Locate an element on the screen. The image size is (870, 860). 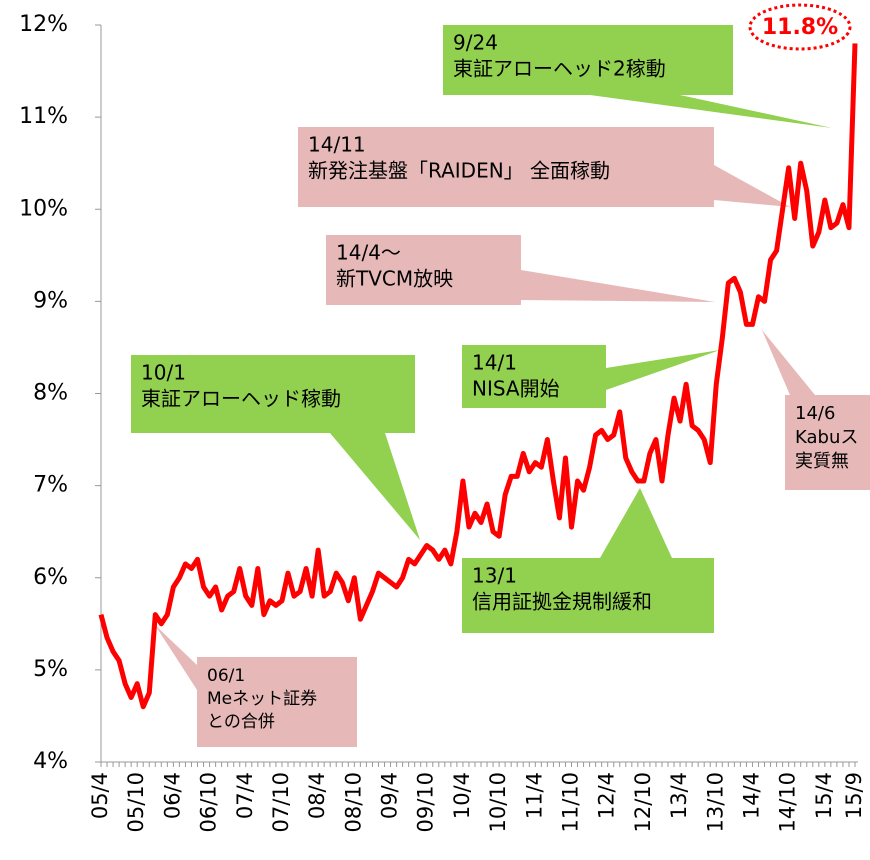
y-tick-label: 9% is located at coordinates (50, 300).